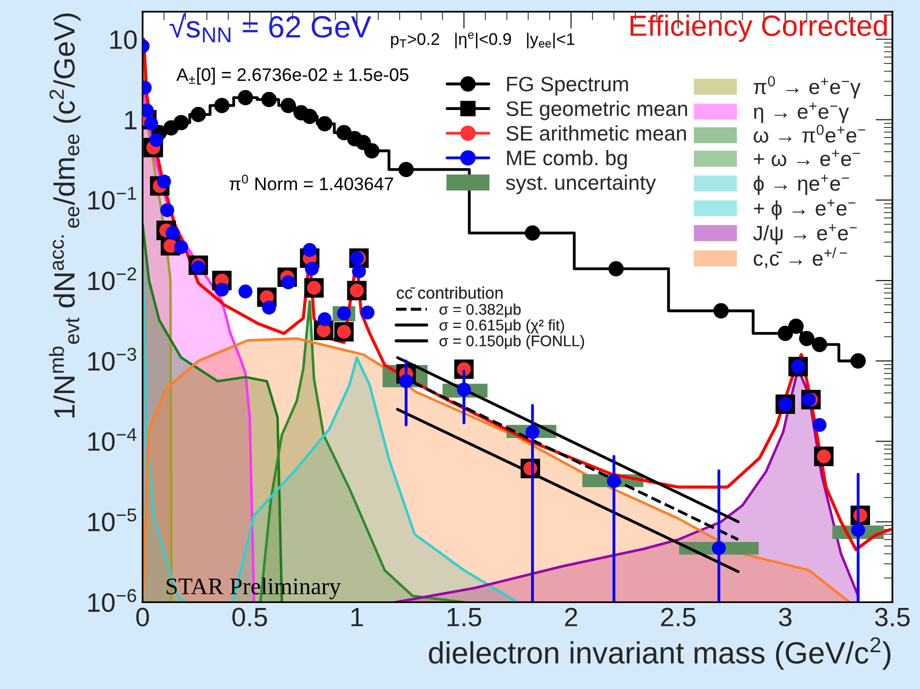 This screenshot has height=689, width=920. What do you see at coordinates (271, 27) in the screenshot?
I see `annotation: √s$_{NN}$ = 62 GeV` at bounding box center [271, 27].